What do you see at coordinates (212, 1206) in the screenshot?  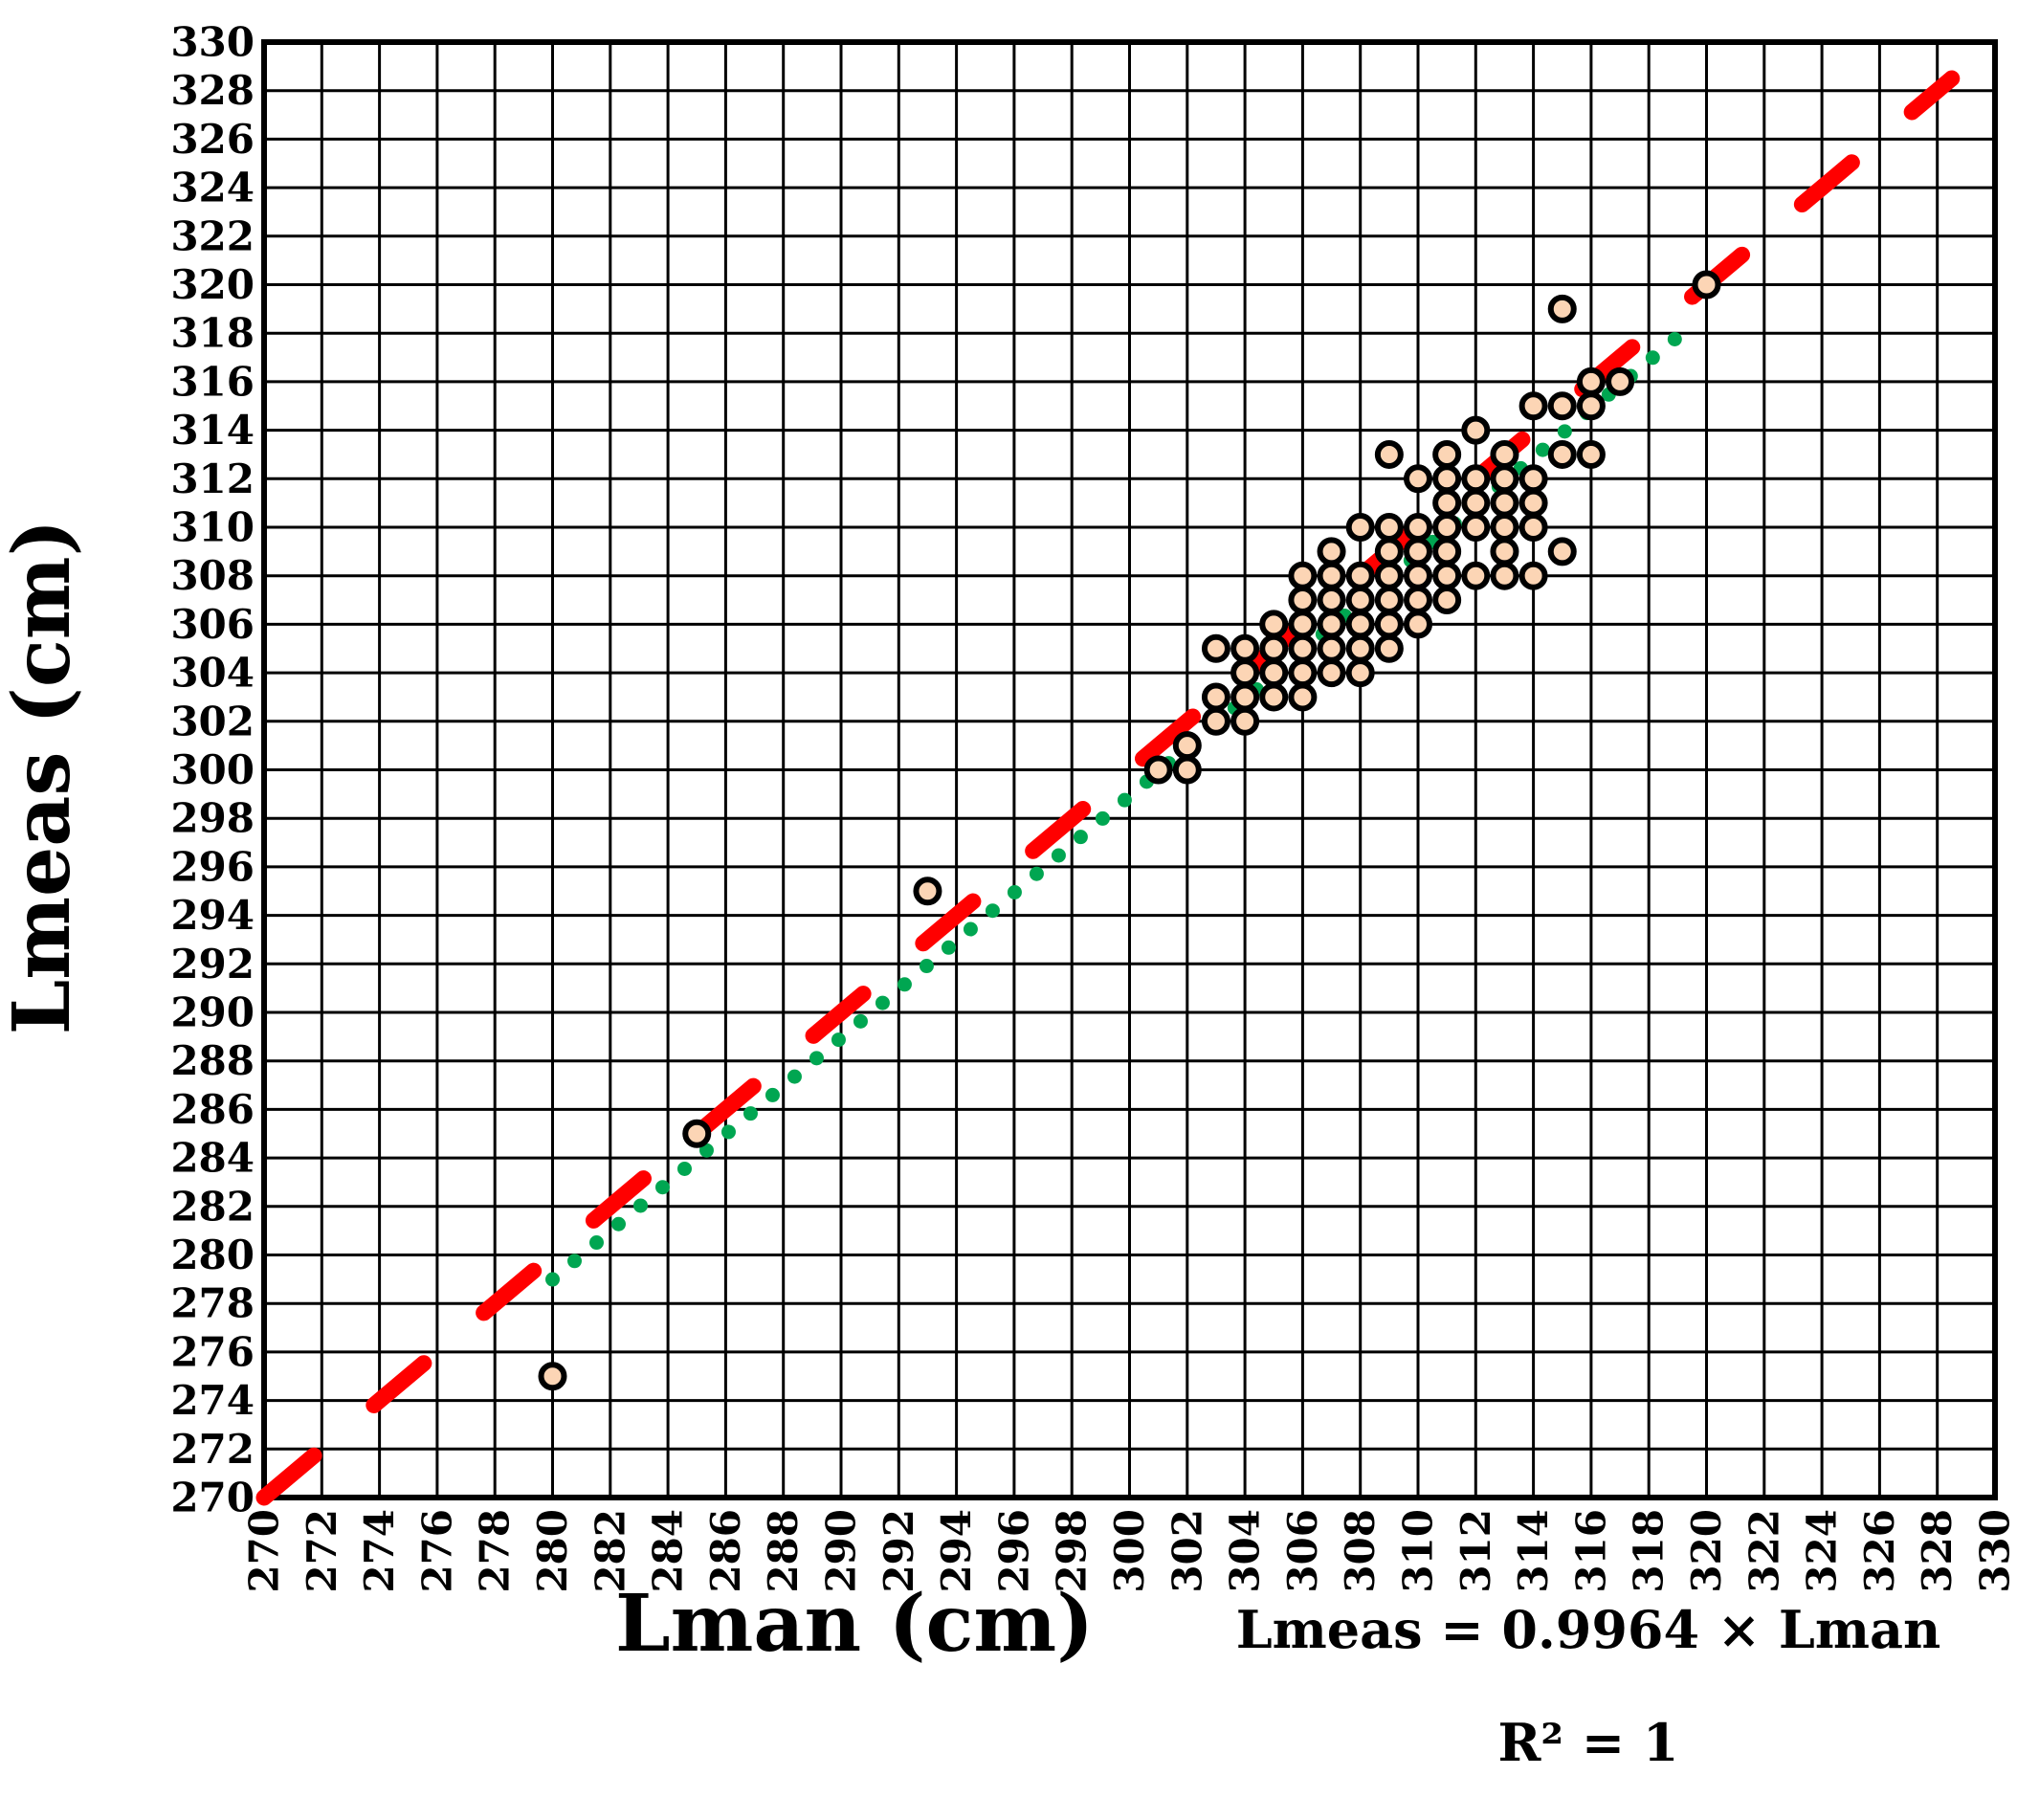 I see `y-tick-label: 282` at bounding box center [212, 1206].